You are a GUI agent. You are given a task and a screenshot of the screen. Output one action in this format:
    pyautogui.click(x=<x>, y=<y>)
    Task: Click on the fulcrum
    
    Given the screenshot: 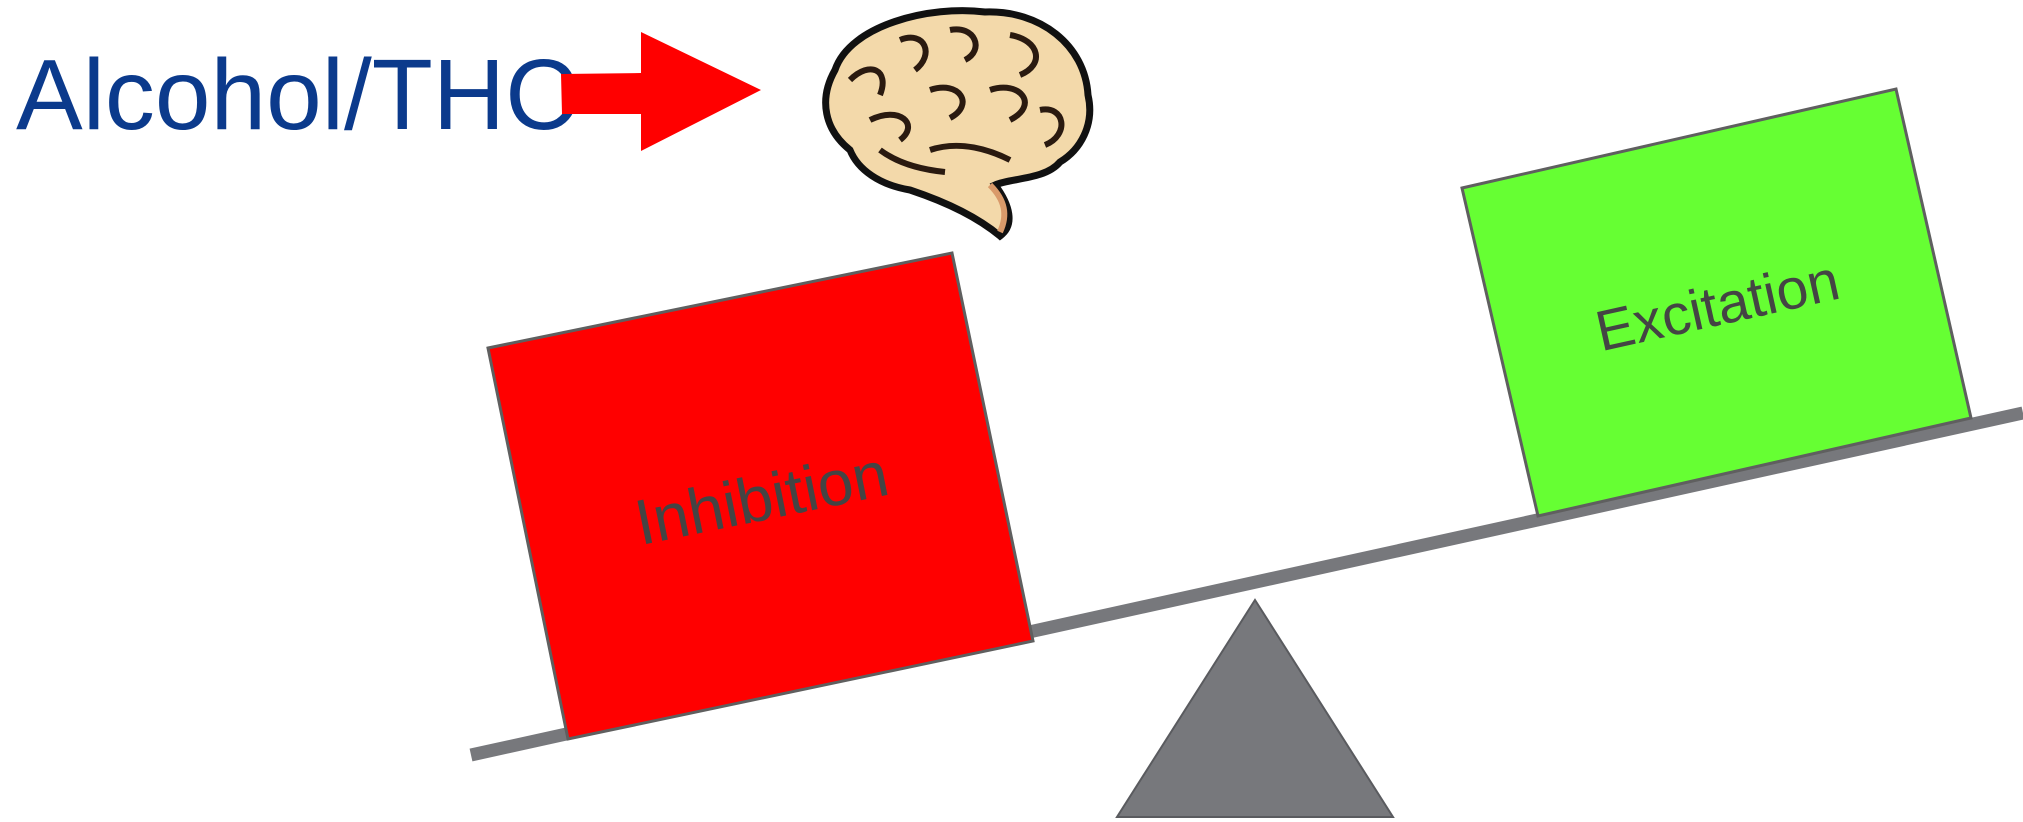 What is the action you would take?
    pyautogui.click(x=1255, y=708)
    